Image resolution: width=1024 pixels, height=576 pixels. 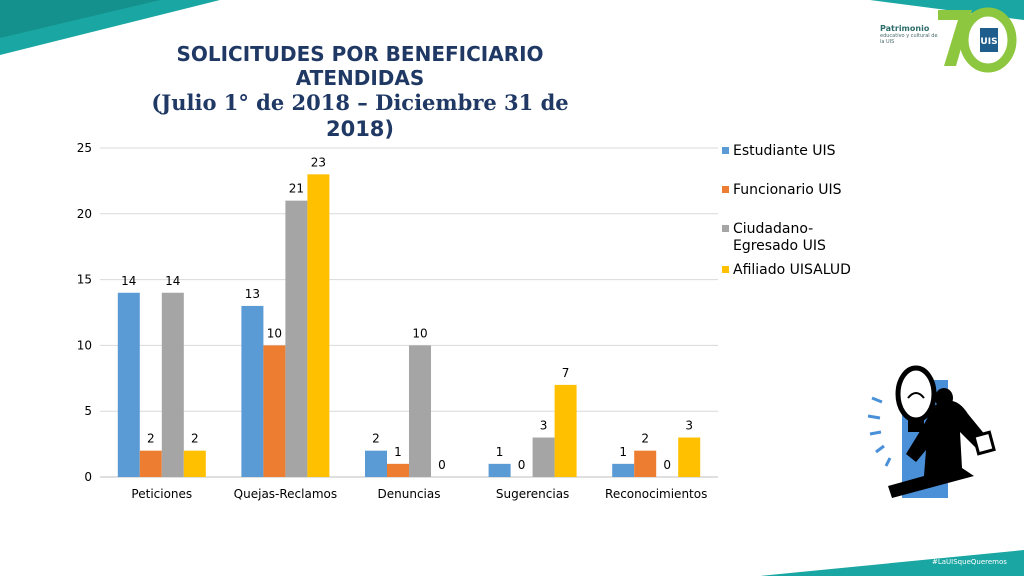 I want to click on logo-graphic: UIS, so click(x=977, y=40).